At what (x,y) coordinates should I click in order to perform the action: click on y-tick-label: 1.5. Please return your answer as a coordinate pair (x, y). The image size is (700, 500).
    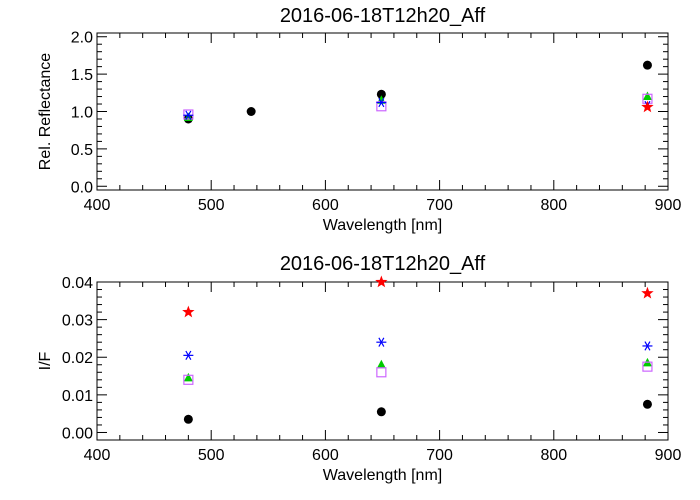
    Looking at the image, I should click on (82, 75).